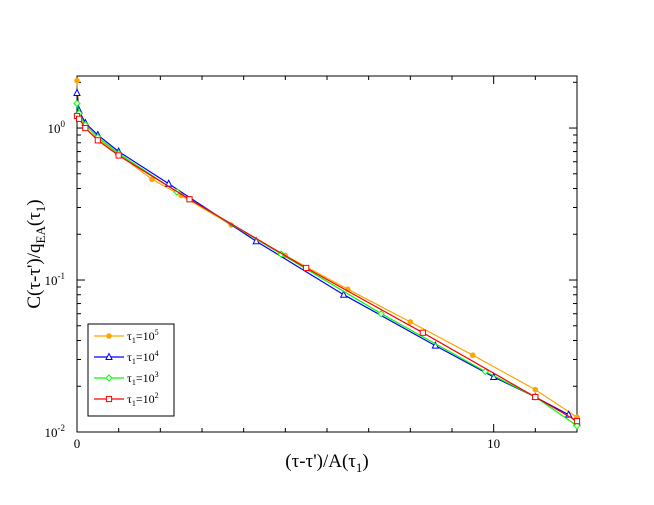 The width and height of the screenshot is (654, 505). What do you see at coordinates (126, 336) in the screenshot?
I see `legend-entry-0: τ1=105` at bounding box center [126, 336].